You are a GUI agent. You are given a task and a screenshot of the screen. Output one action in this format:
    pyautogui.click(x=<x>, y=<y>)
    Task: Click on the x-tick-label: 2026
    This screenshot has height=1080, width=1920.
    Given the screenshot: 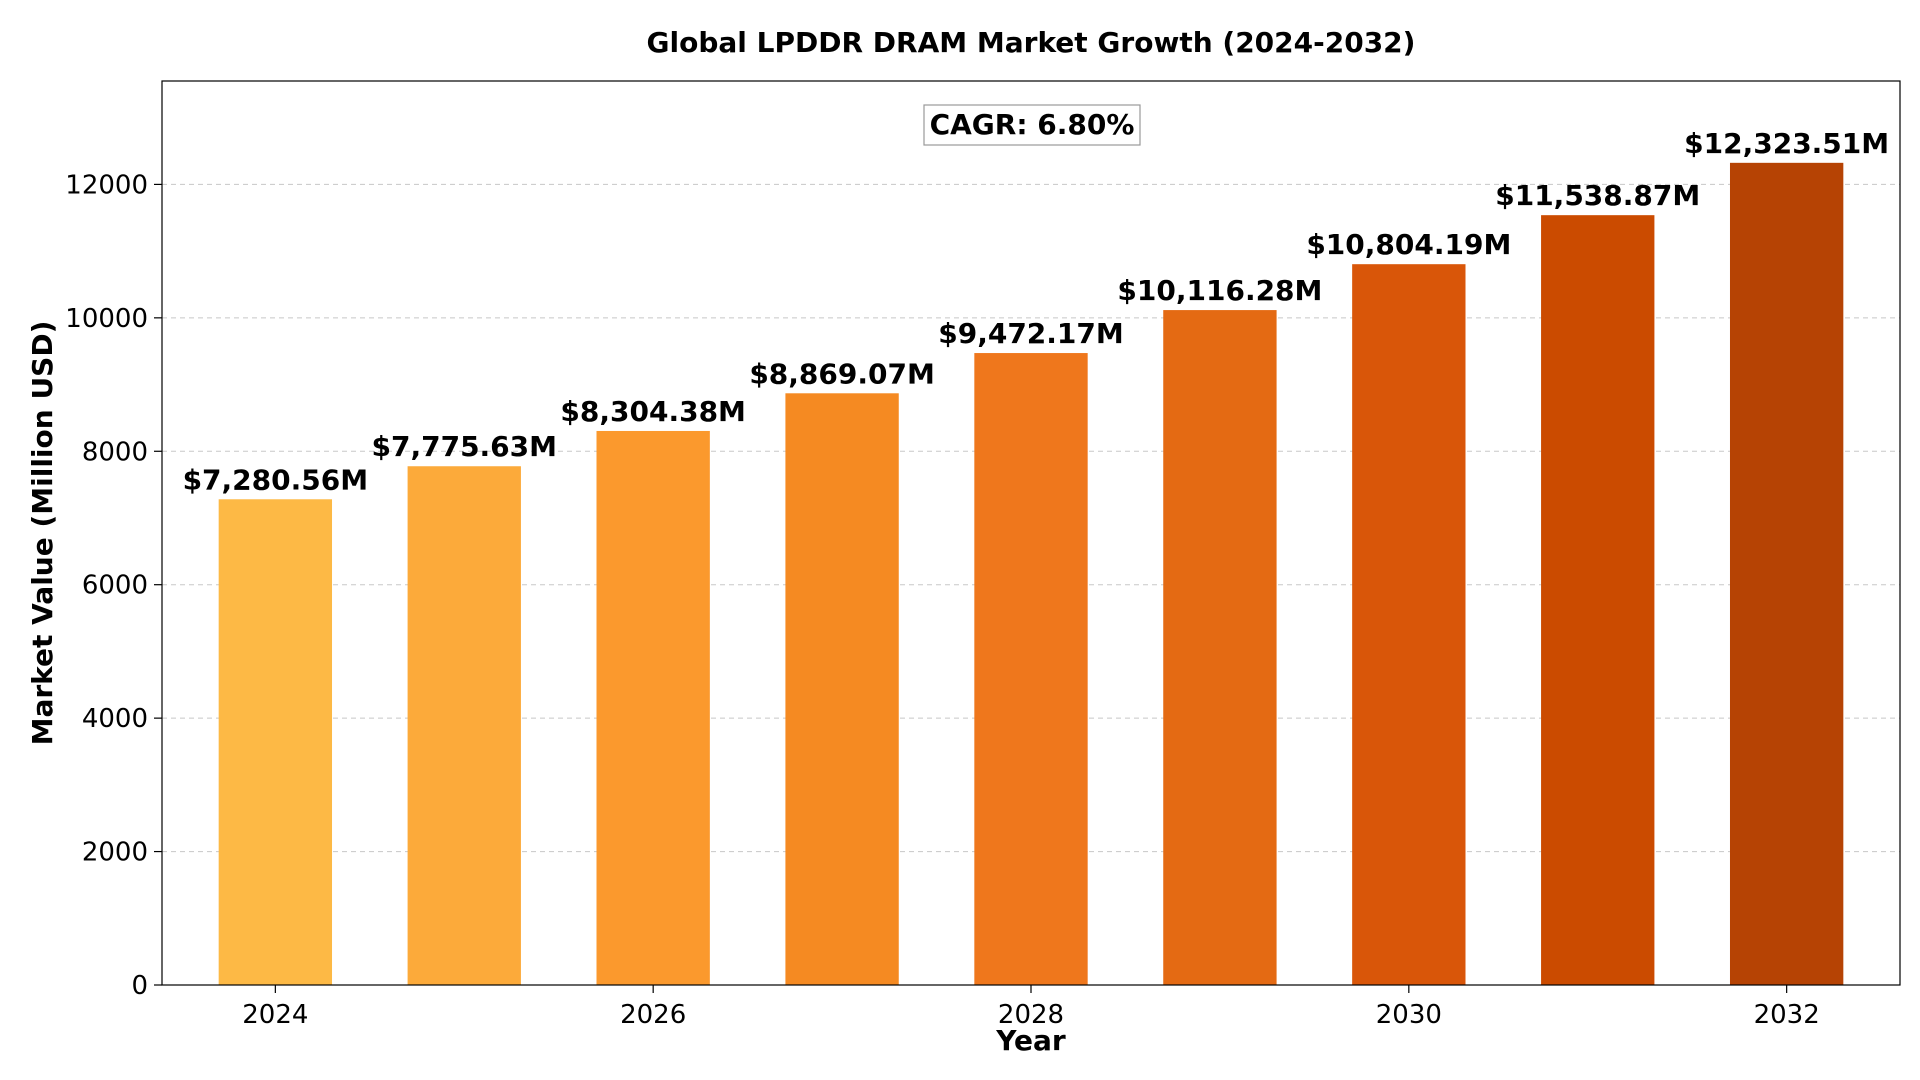 What is the action you would take?
    pyautogui.click(x=653, y=1015)
    